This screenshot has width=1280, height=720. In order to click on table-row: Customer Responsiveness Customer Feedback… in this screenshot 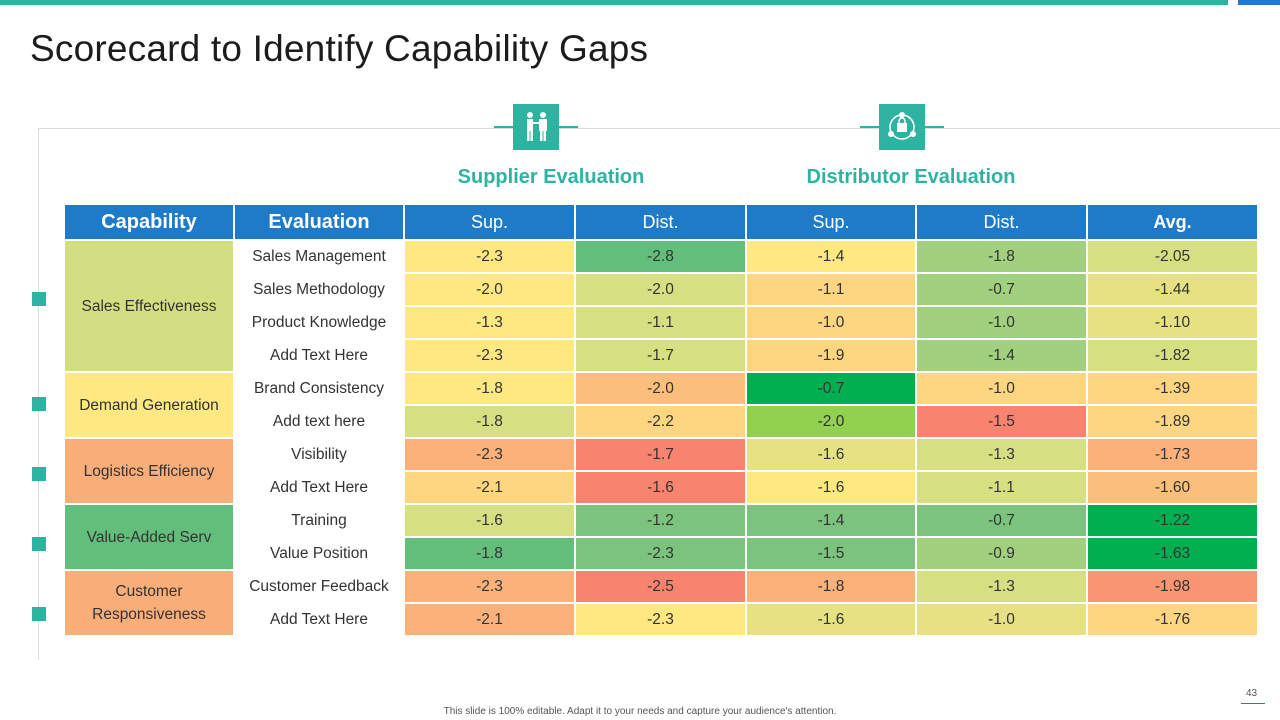, I will do `click(661, 603)`.